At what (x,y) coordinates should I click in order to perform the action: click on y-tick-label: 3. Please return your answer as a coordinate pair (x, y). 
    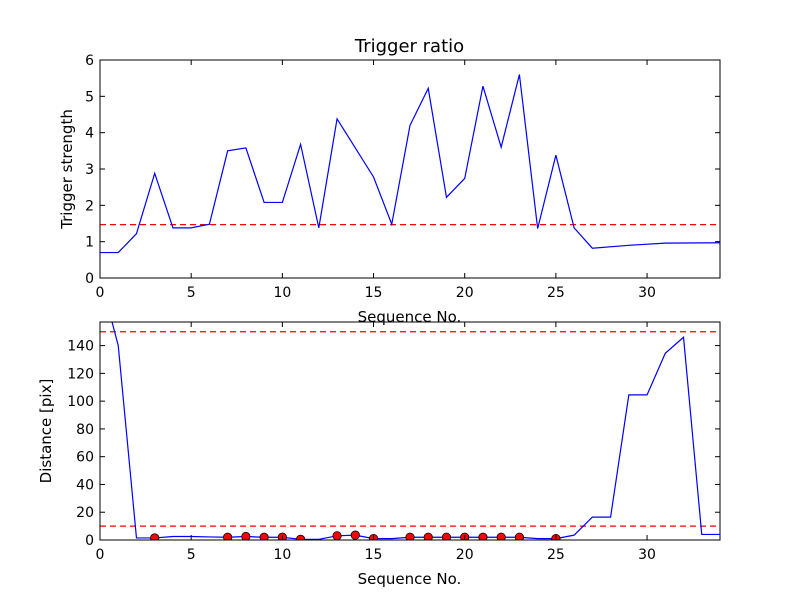
    Looking at the image, I should click on (89, 170).